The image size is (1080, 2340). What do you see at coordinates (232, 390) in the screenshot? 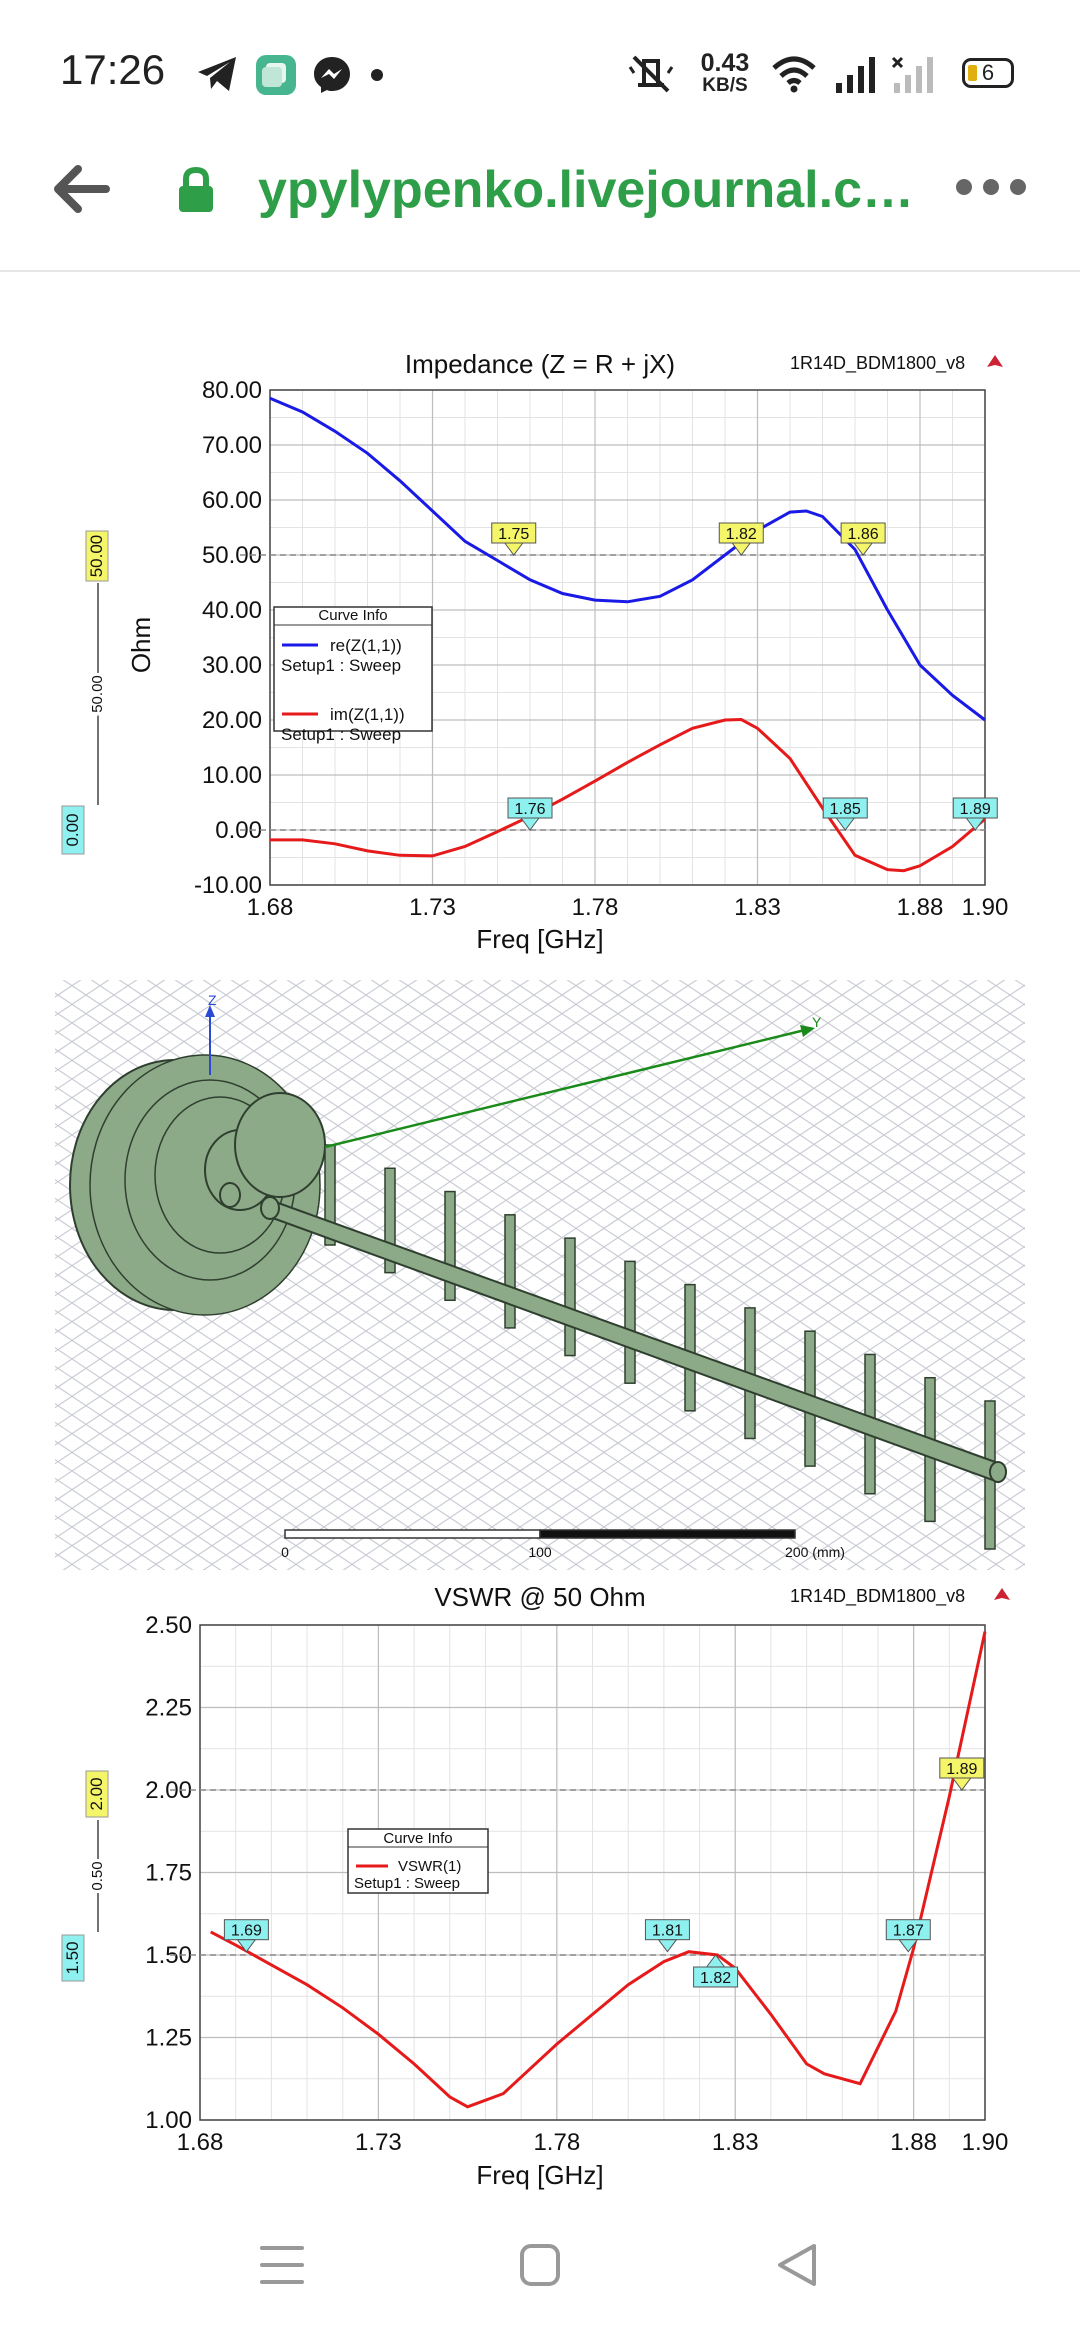
I see `y-tick-label: 80.00` at bounding box center [232, 390].